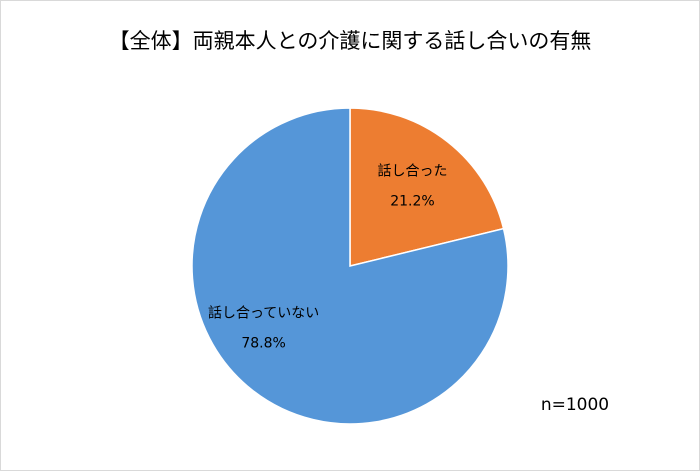 The height and width of the screenshot is (471, 700). What do you see at coordinates (263, 312) in the screenshot?
I see `slice-label: 話し合っていない` at bounding box center [263, 312].